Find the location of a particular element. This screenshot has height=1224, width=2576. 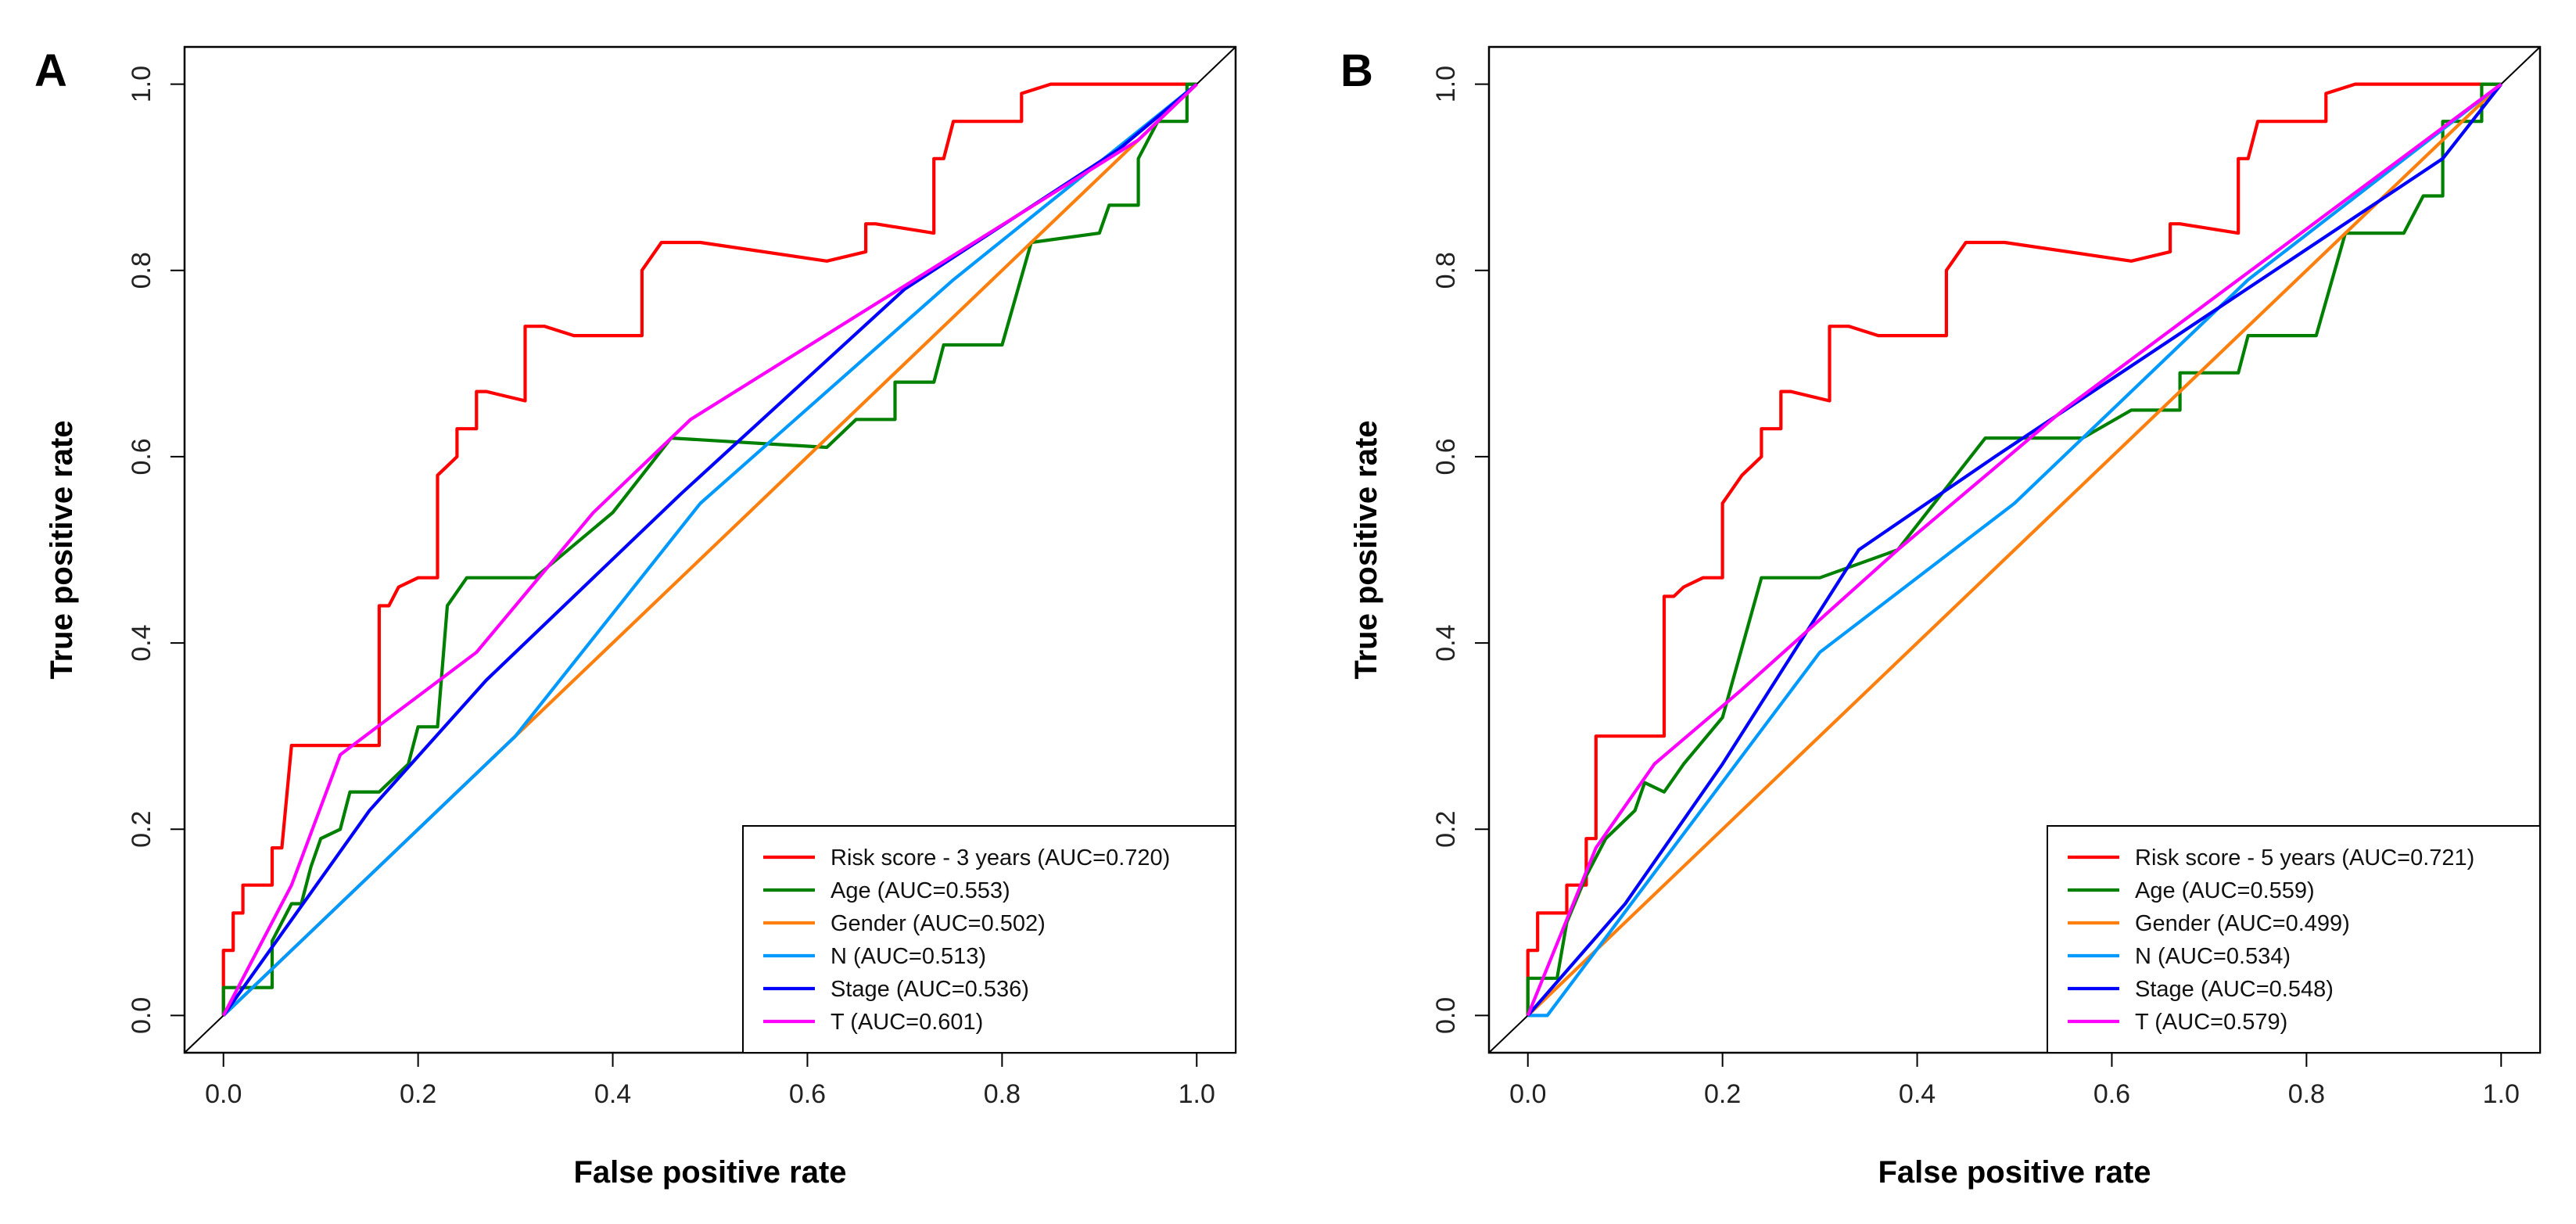

legend-label: N (AUC=0.513) is located at coordinates (908, 956).